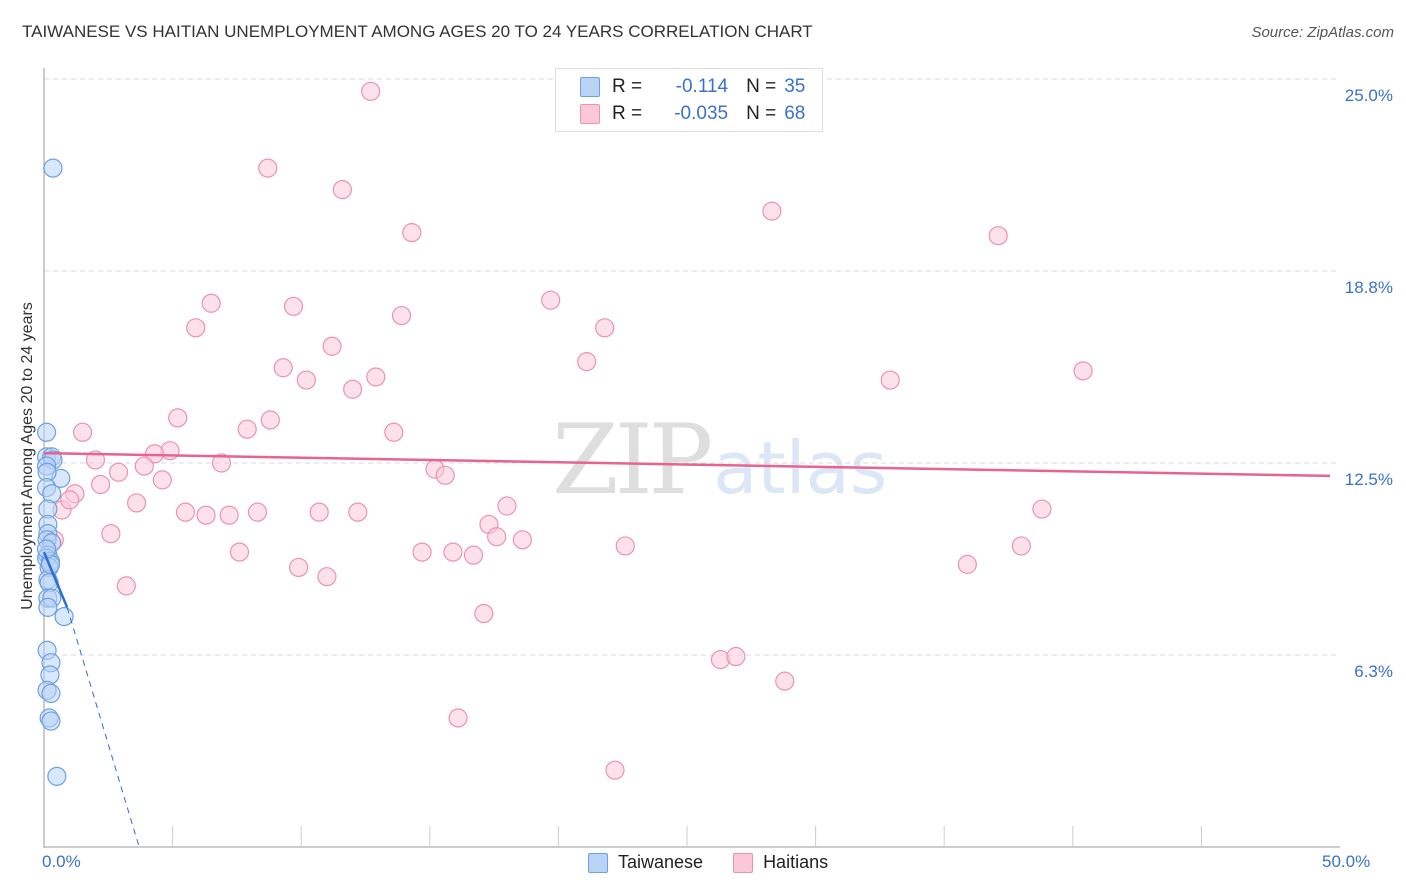 This screenshot has height=892, width=1406. I want to click on n-value: 68, so click(795, 113).